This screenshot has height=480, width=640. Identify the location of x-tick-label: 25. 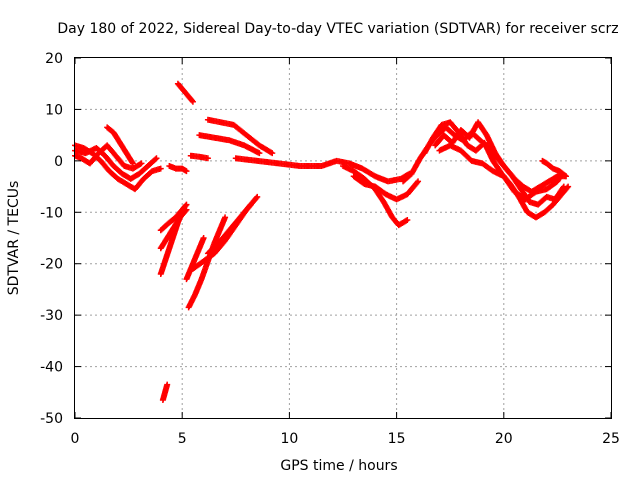
(611, 439).